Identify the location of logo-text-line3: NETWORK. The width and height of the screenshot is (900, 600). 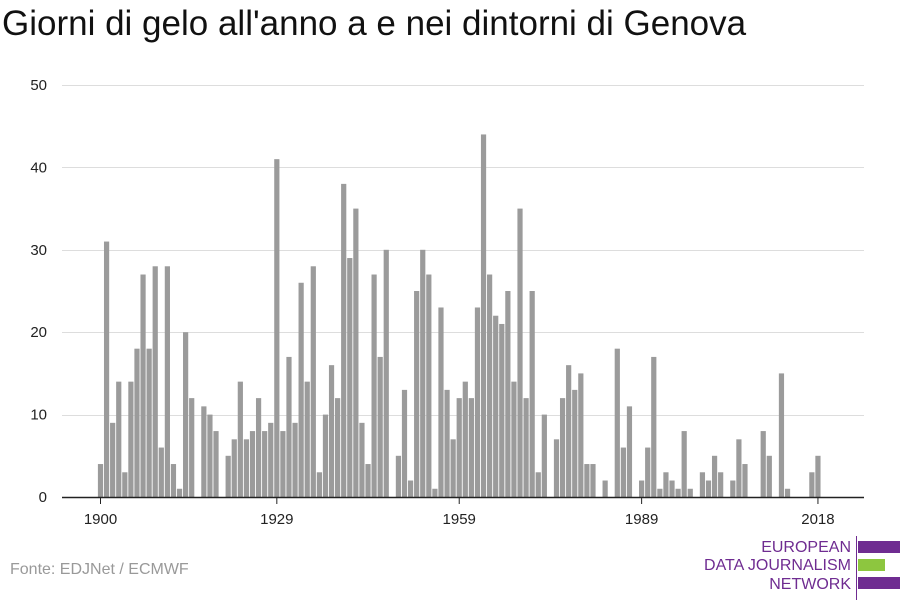
(810, 584).